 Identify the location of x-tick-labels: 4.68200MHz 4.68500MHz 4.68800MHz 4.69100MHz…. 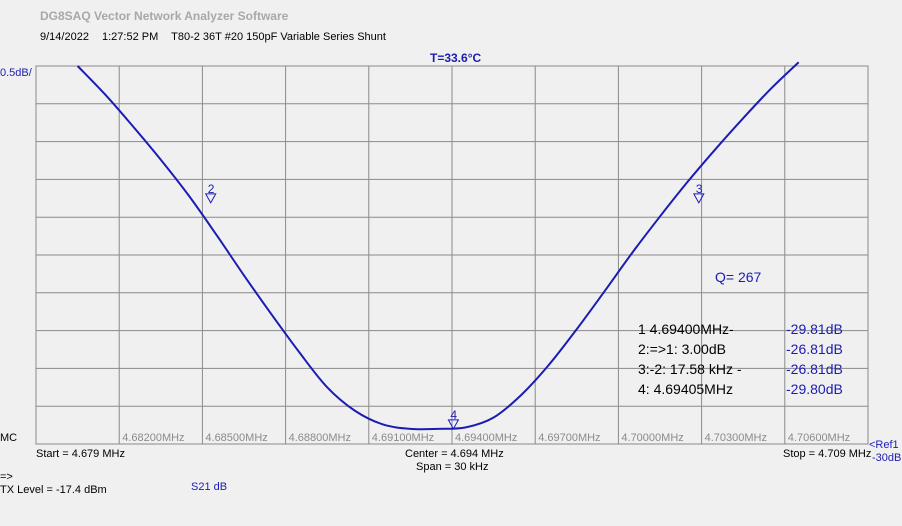
(486, 438).